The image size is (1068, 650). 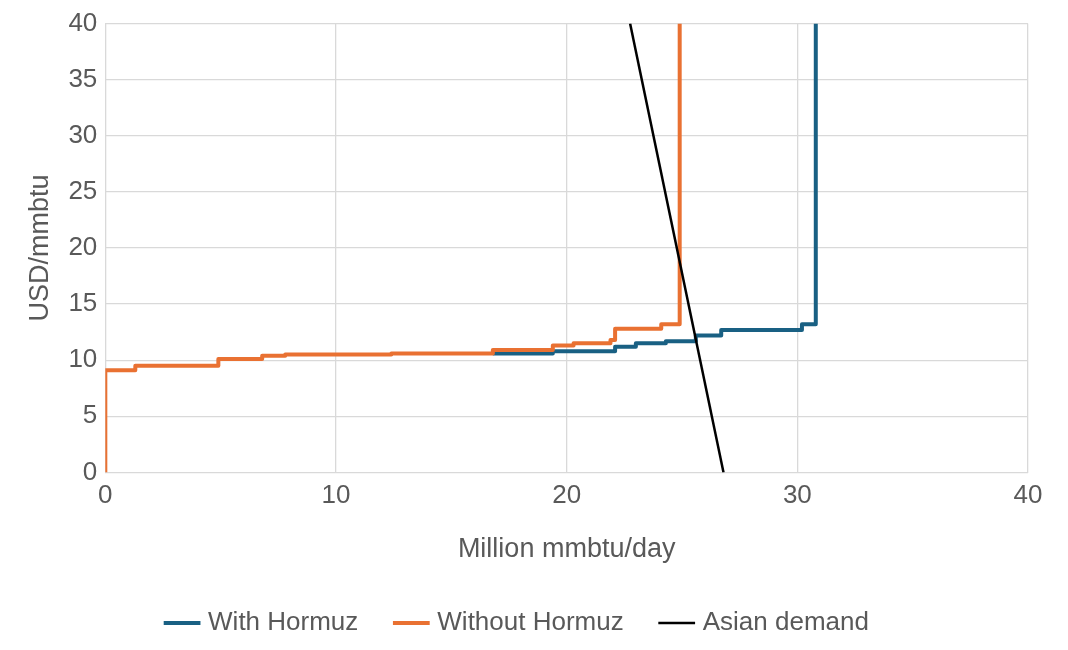 I want to click on x-tick-label: 10, so click(x=336, y=494).